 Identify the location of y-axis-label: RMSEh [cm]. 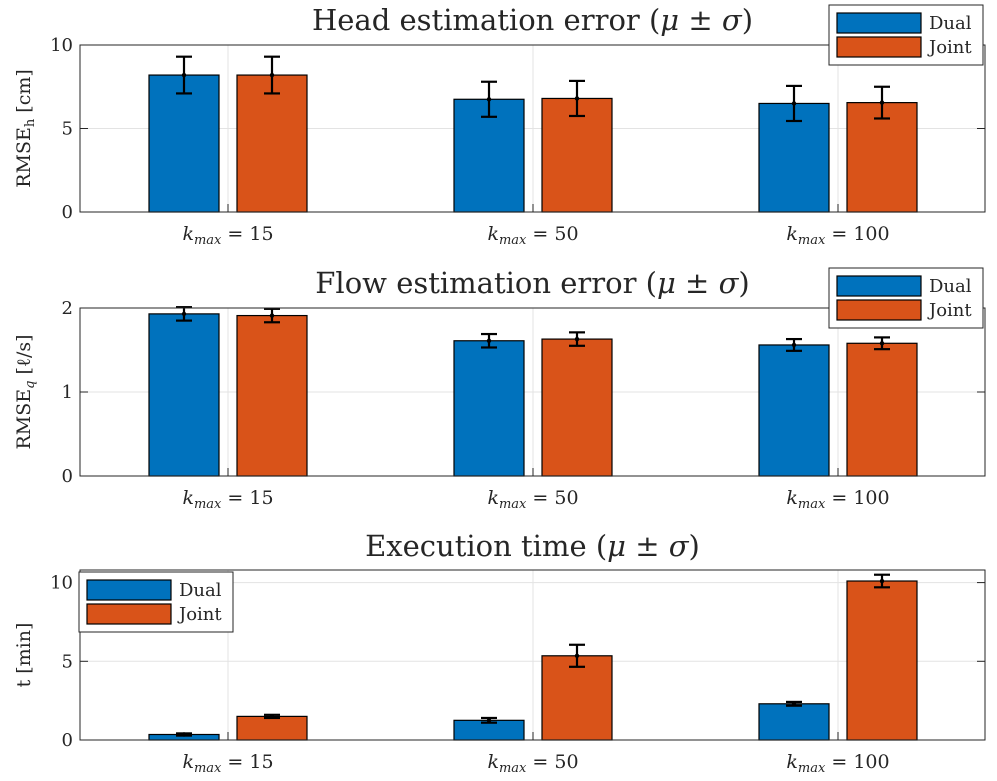
(25, 128).